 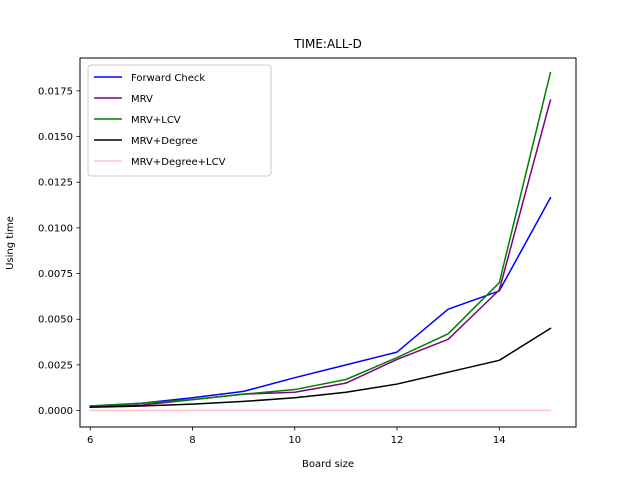 What do you see at coordinates (10, 243) in the screenshot?
I see `y-axis-label: Using time` at bounding box center [10, 243].